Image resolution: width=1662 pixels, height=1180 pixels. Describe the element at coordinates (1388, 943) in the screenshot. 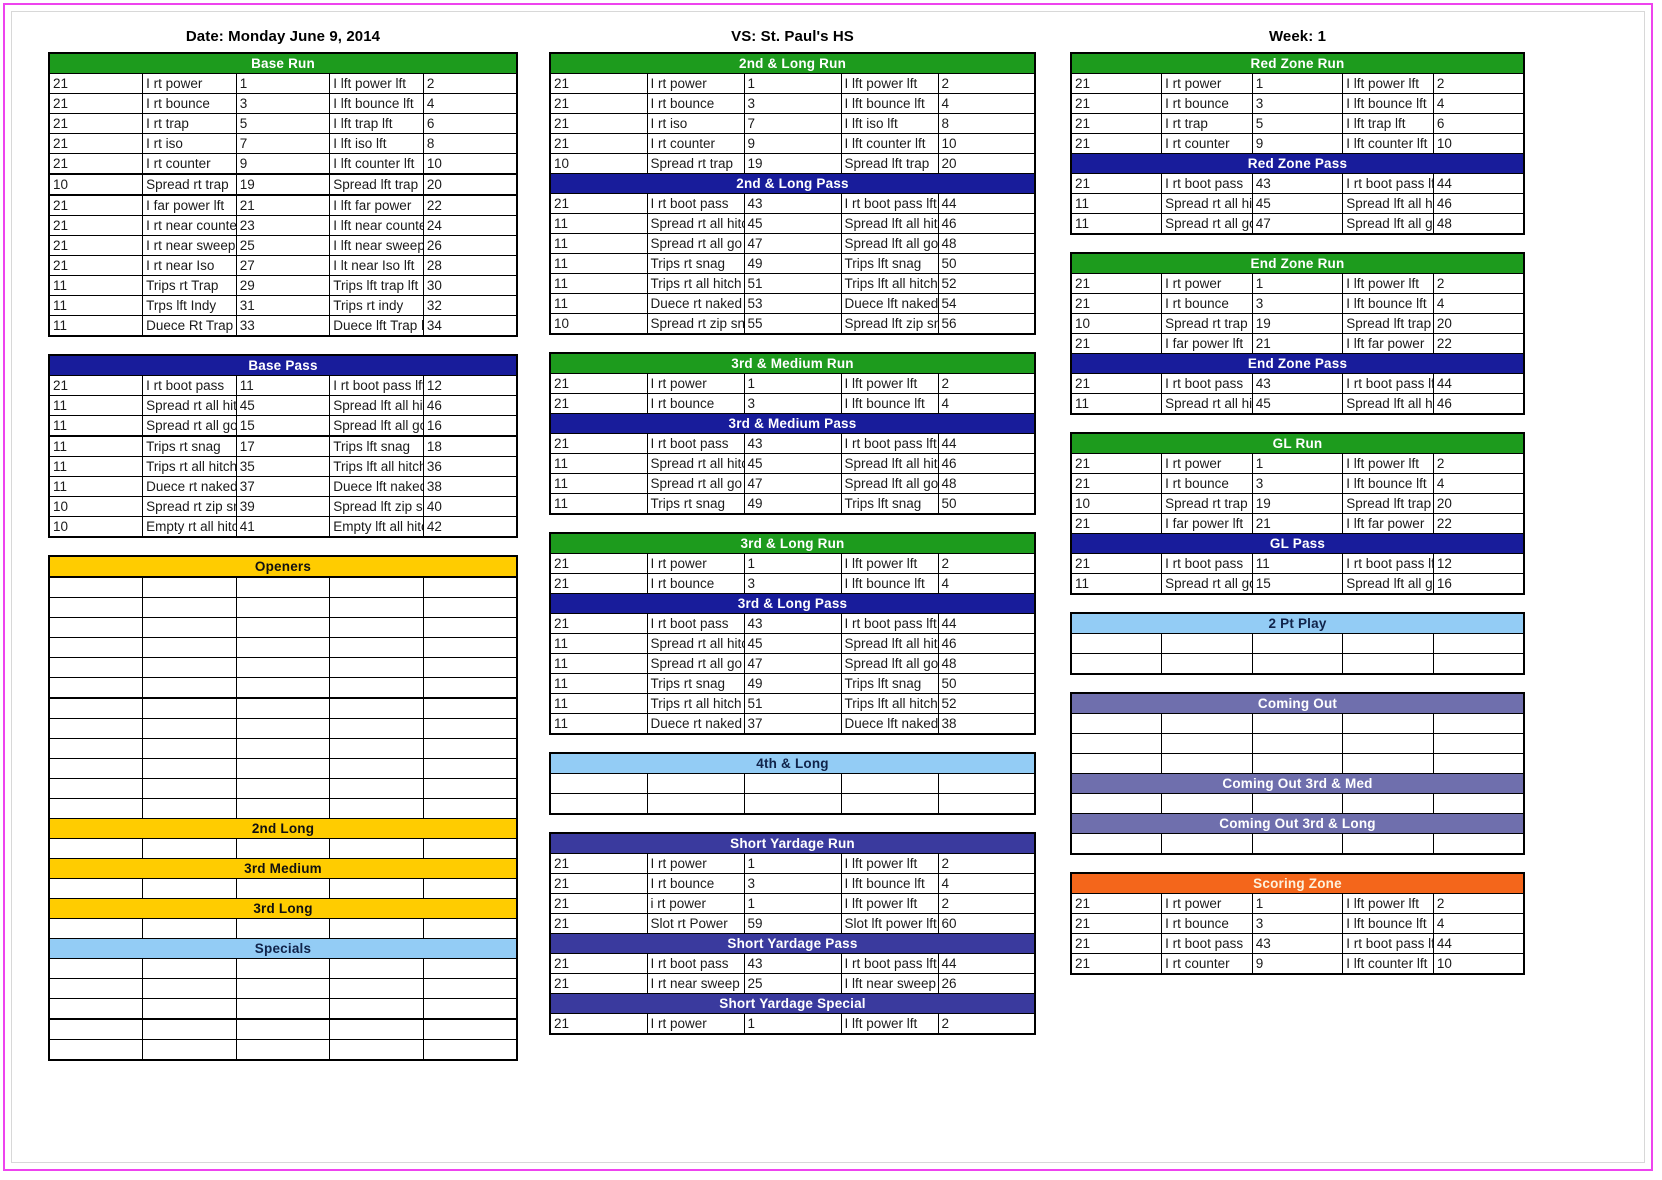

I see `cell-play-right: I rt boot pass lft` at that location.